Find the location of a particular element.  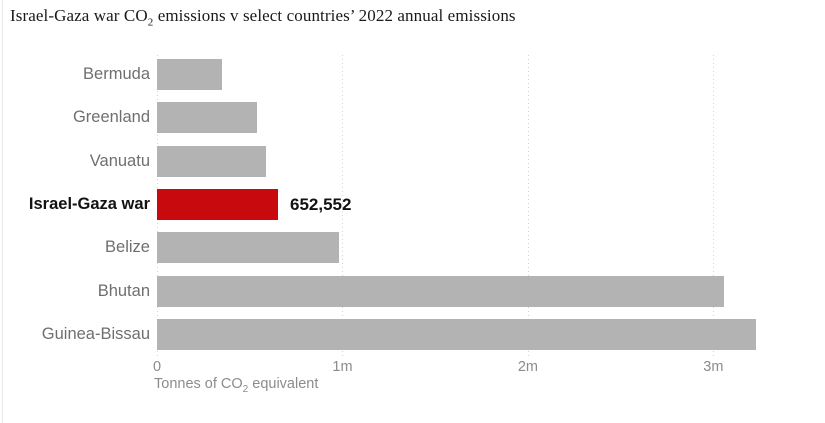

x-axis-caption-text-rest: equivalent is located at coordinates (283, 384).